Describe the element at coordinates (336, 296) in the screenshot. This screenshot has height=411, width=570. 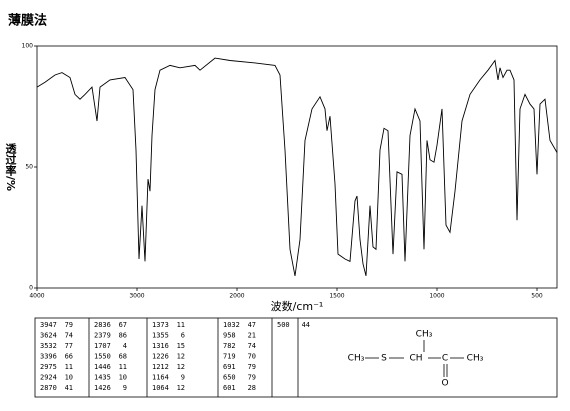
I see `x-tick-label: 1500` at that location.